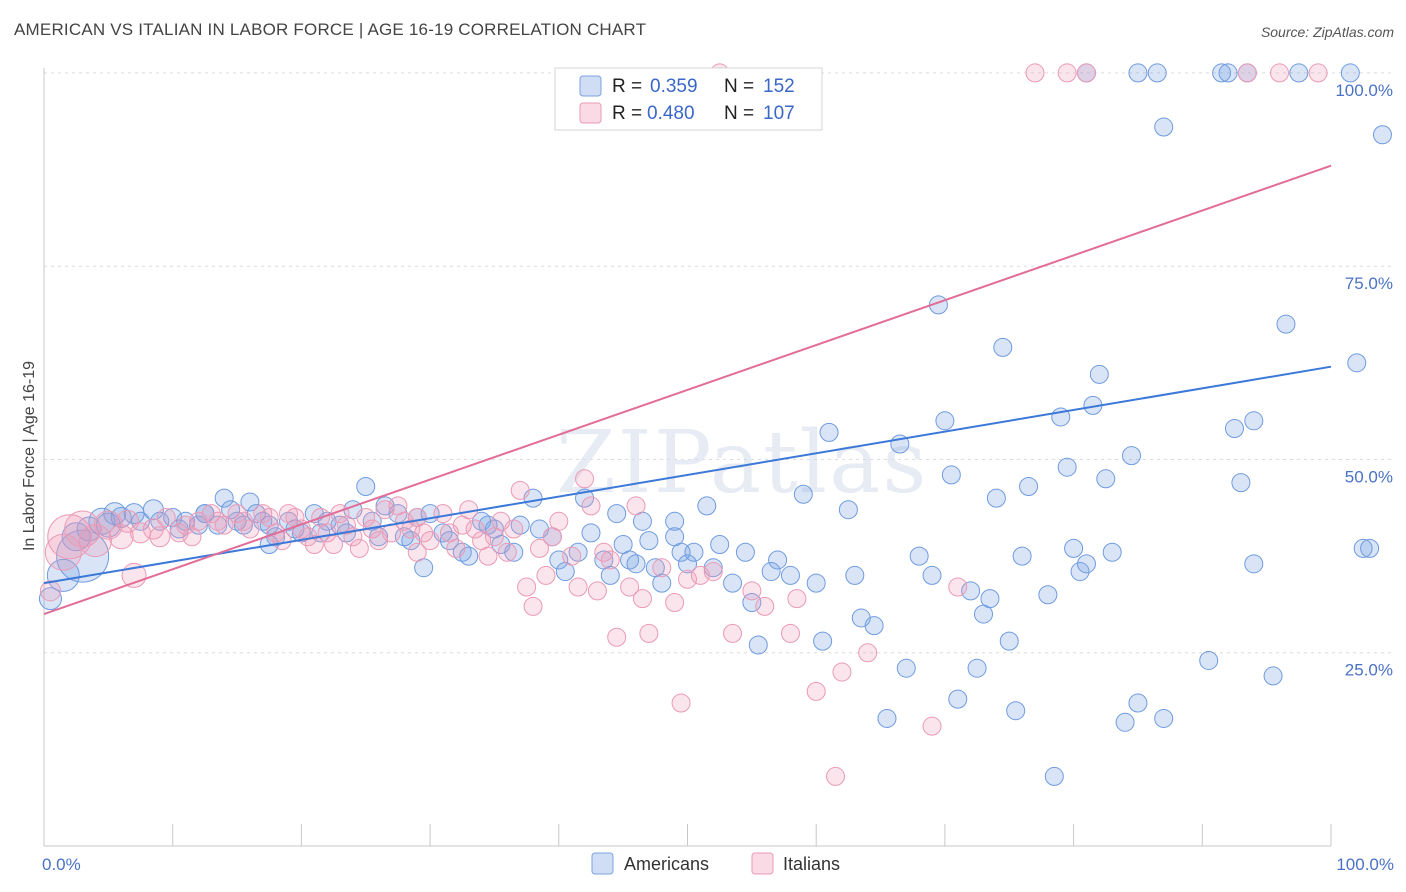 The width and height of the screenshot is (1406, 892). What do you see at coordinates (1365, 864) in the screenshot?
I see `x-tick-label-max: 100.0%` at bounding box center [1365, 864].